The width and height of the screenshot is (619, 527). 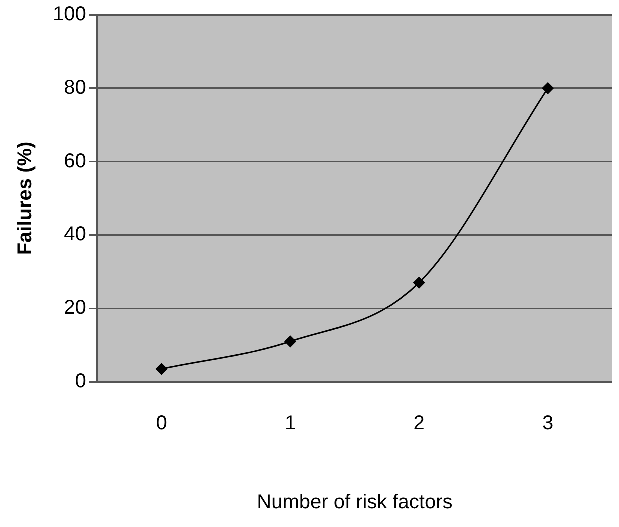 I want to click on x-tick-label: 3, so click(x=548, y=423).